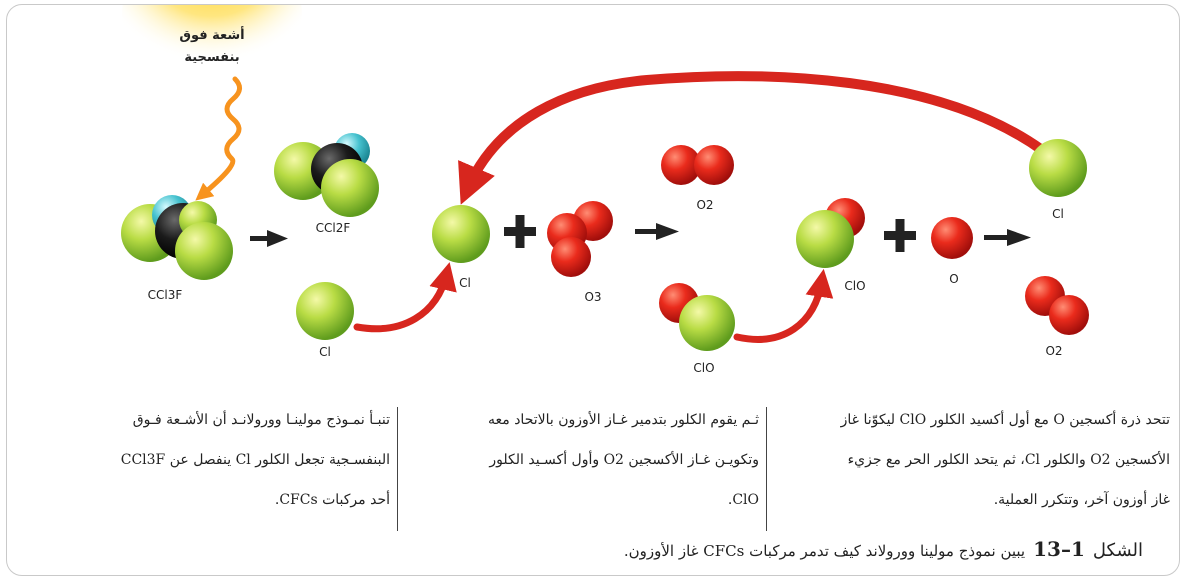  What do you see at coordinates (333, 228) in the screenshot?
I see `label-ccl2f: CCl2F` at bounding box center [333, 228].